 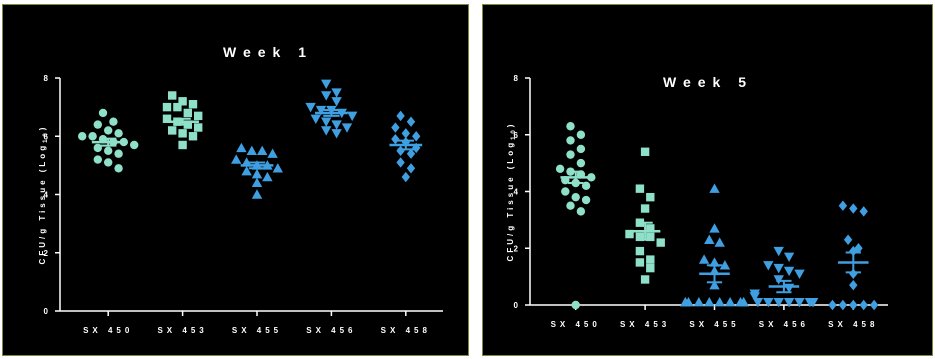 I want to click on chart-title: Week 5, so click(x=708, y=82).